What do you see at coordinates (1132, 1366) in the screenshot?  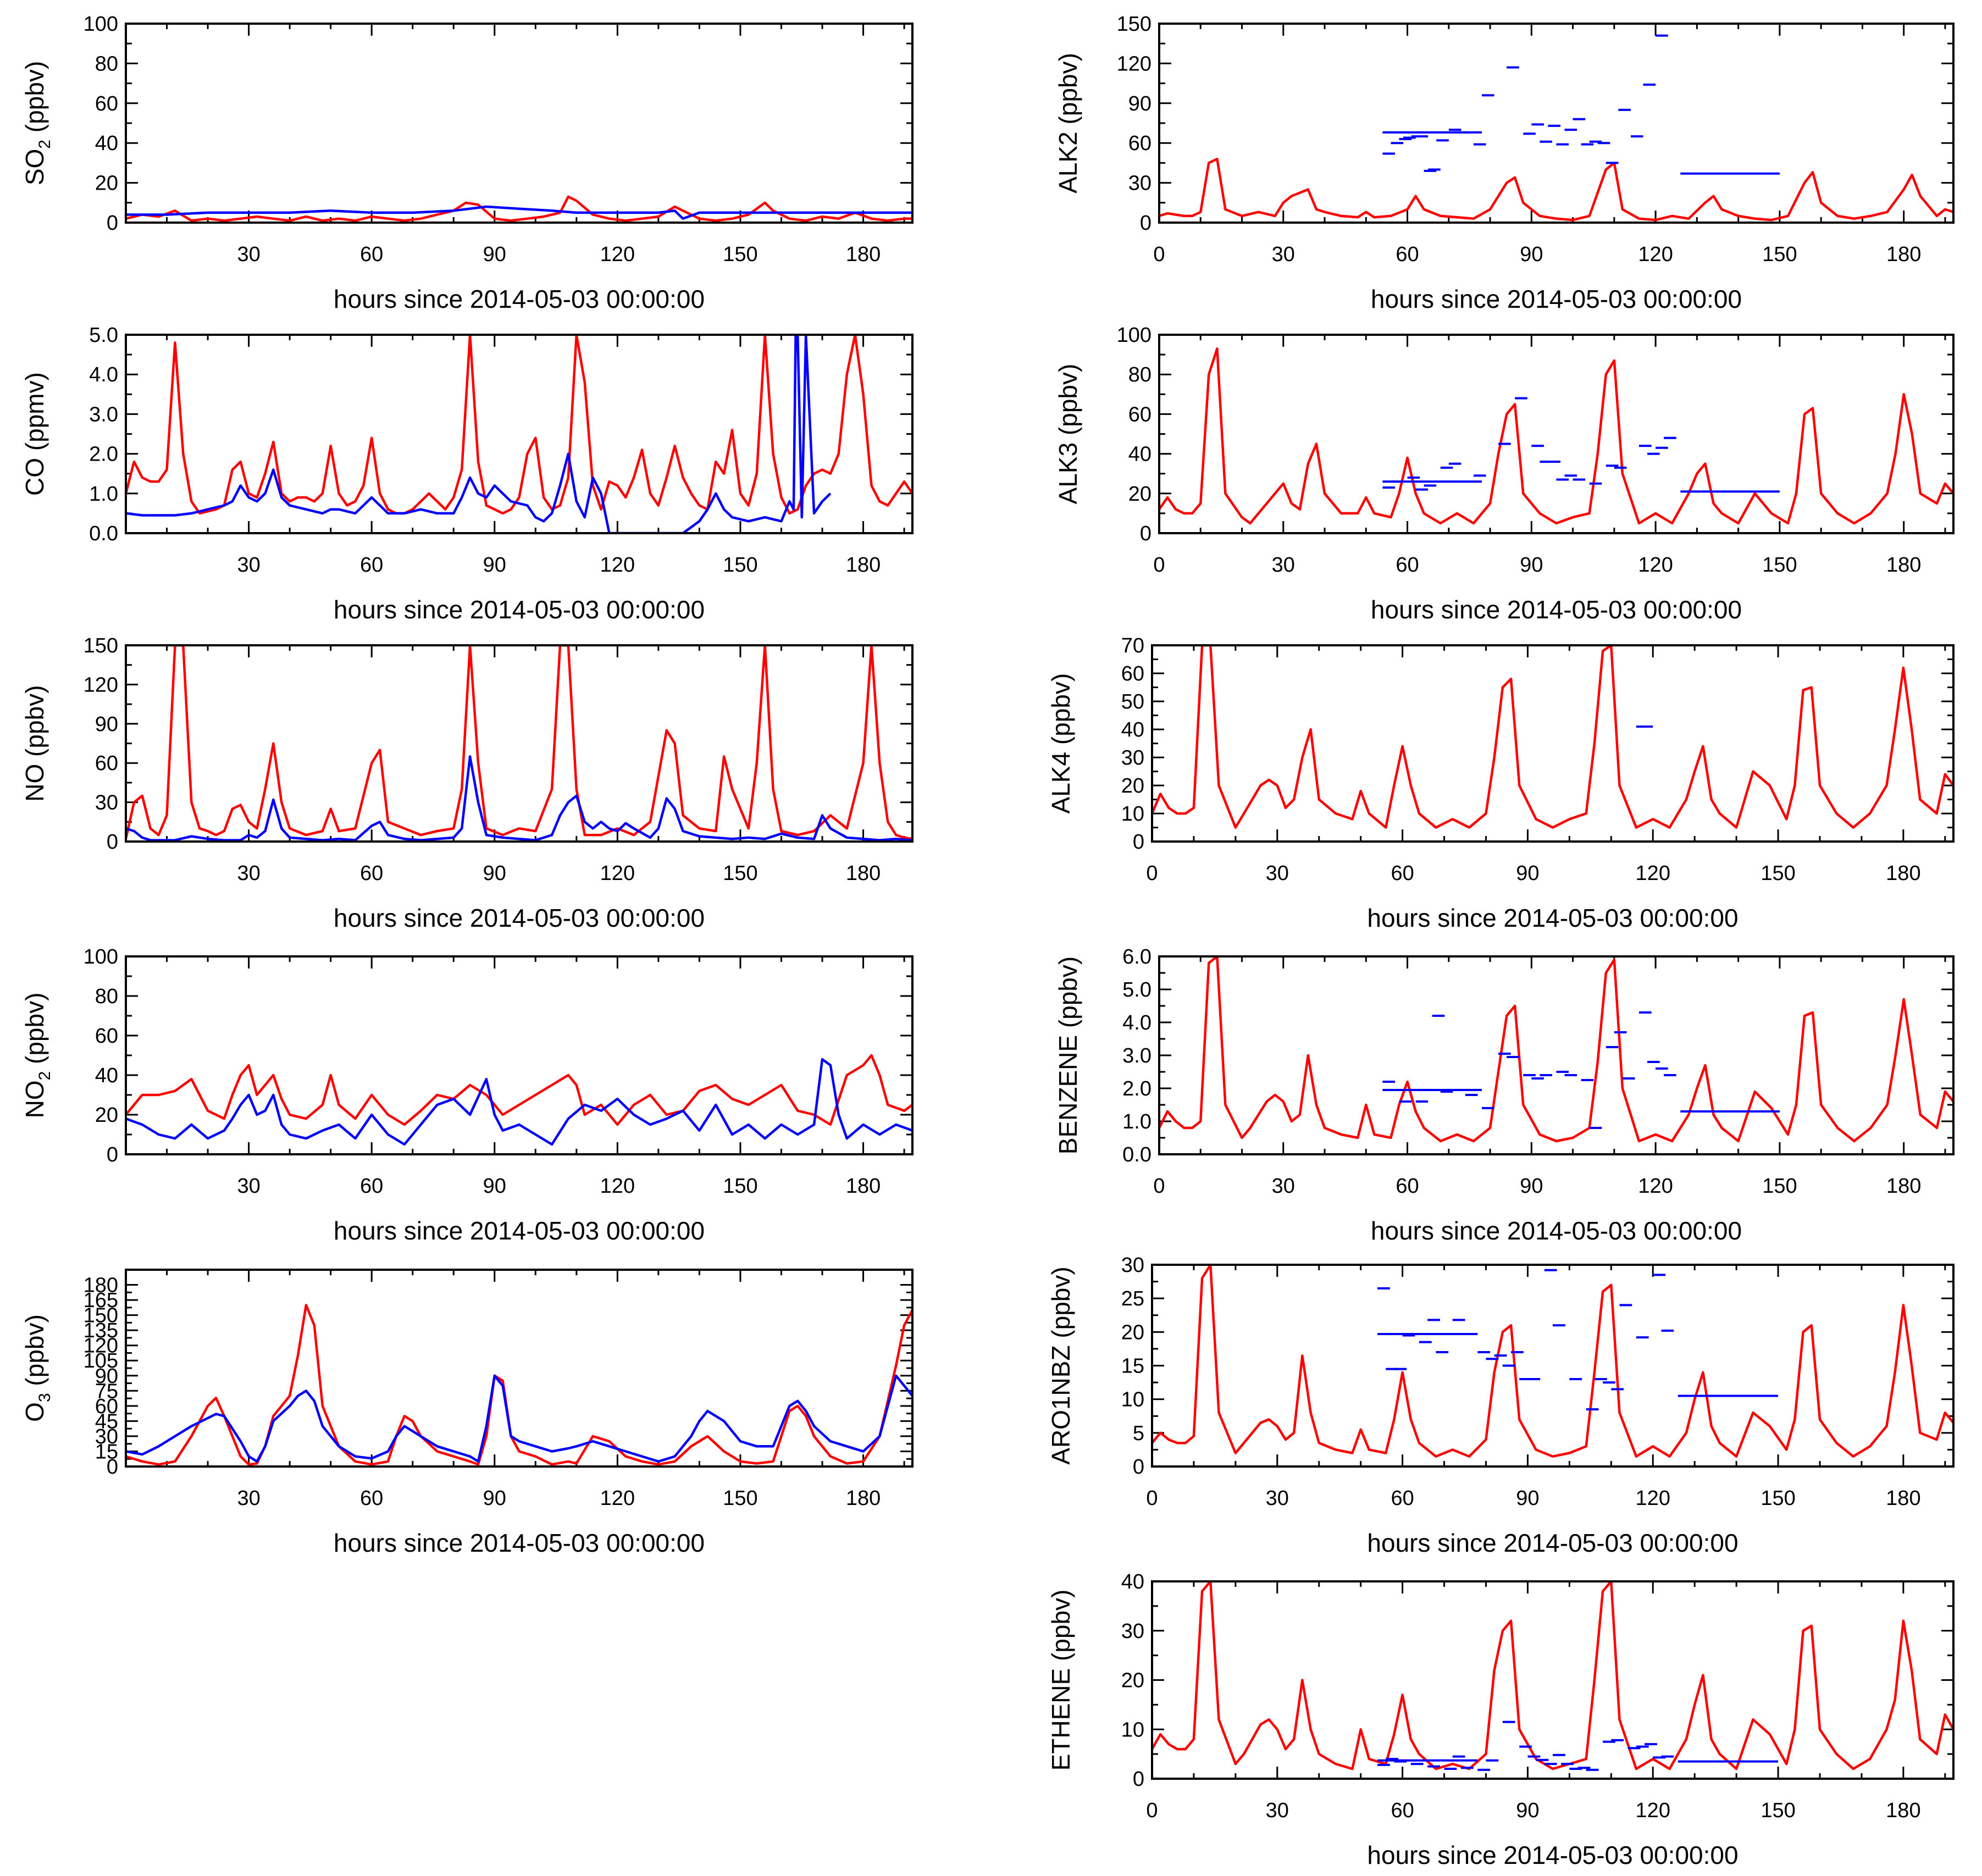 I see `y-tick-label: 15` at bounding box center [1132, 1366].